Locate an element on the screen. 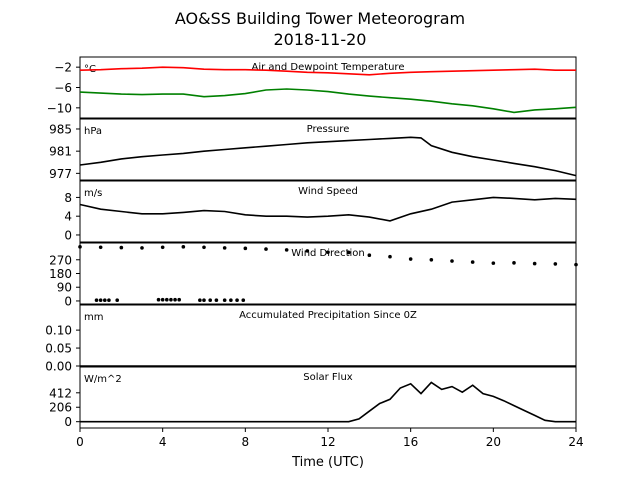  panel-title: Accumulated Precipitation Since 0Z is located at coordinates (328, 315).